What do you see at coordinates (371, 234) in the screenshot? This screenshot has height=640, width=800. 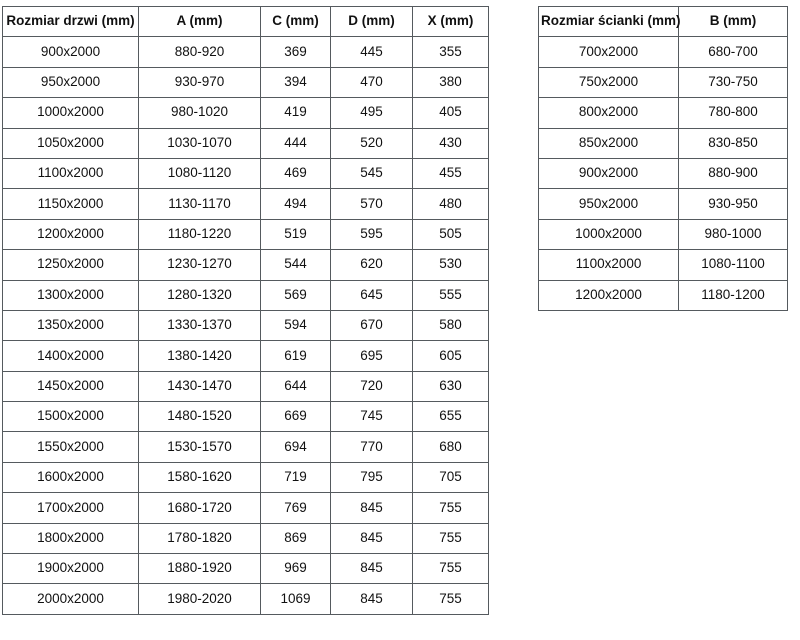 I see `cell-d: 595` at bounding box center [371, 234].